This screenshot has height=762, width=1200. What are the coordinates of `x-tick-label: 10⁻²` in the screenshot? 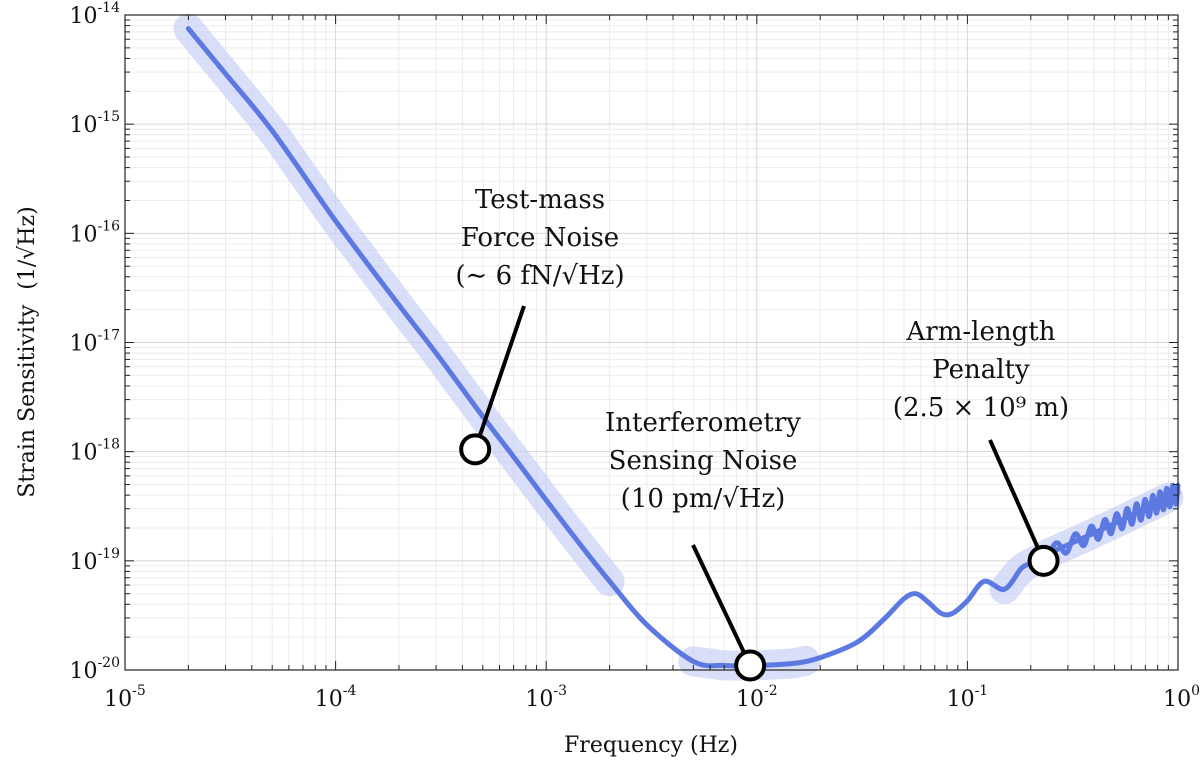 It's located at (757, 697).